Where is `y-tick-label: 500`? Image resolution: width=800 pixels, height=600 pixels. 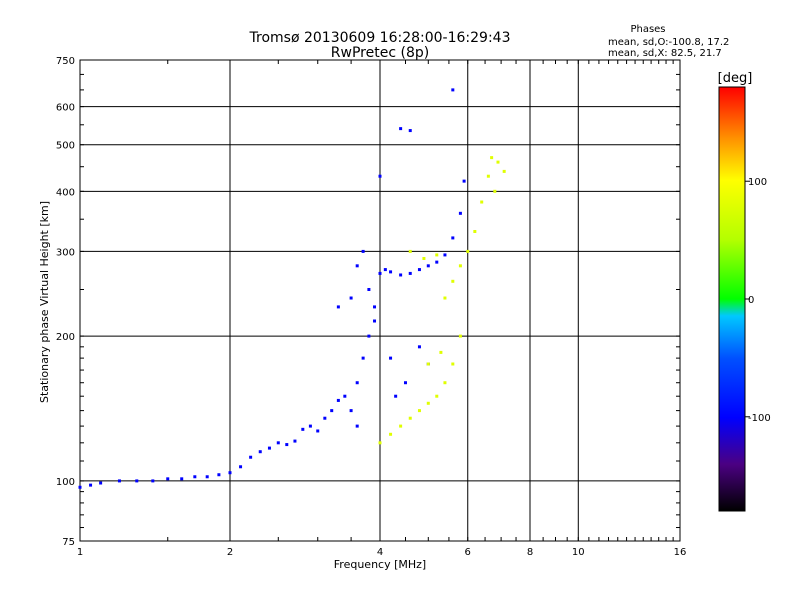 y-tick-label: 500 is located at coordinates (65, 146).